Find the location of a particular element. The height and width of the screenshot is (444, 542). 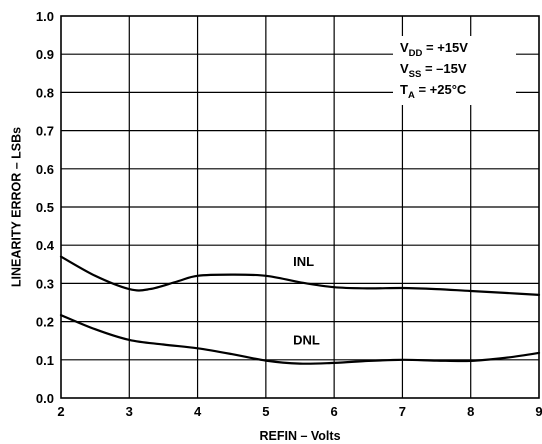

y-tick-label: 1.0 is located at coordinates (45, 16).